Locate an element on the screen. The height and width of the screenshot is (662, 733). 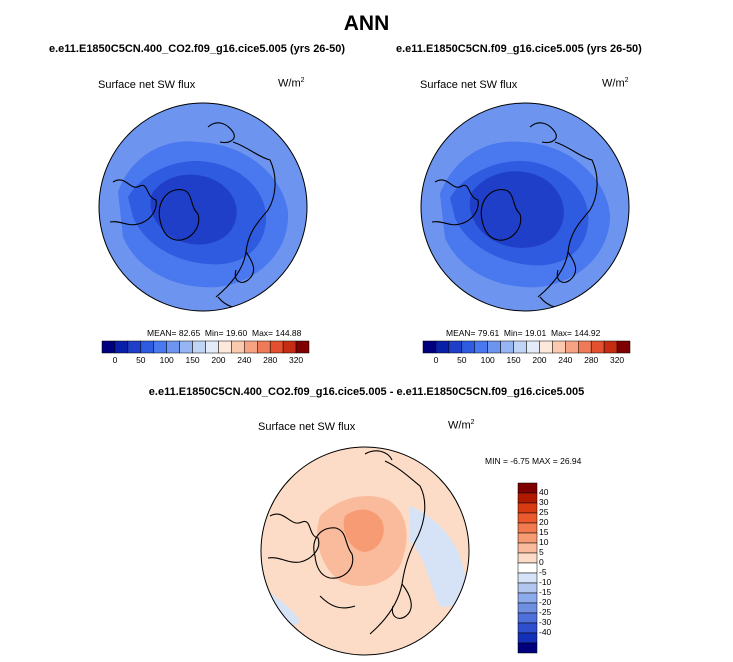
diff-neg-field-east is located at coordinates (437, 556).